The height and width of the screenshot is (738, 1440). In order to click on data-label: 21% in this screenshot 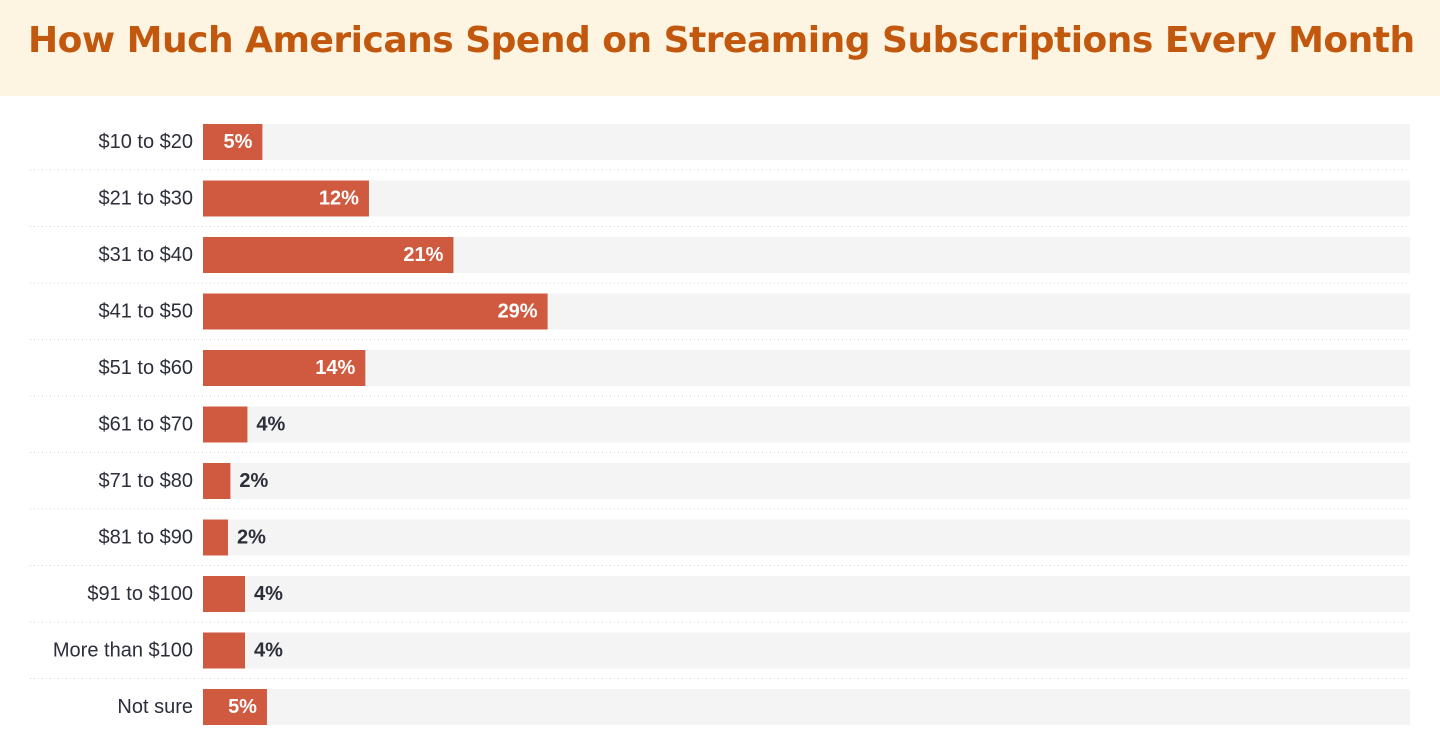, I will do `click(423, 255)`.